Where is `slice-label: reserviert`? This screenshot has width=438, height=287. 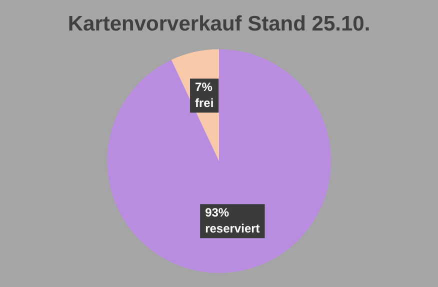 slice-label: reserviert is located at coordinates (232, 228).